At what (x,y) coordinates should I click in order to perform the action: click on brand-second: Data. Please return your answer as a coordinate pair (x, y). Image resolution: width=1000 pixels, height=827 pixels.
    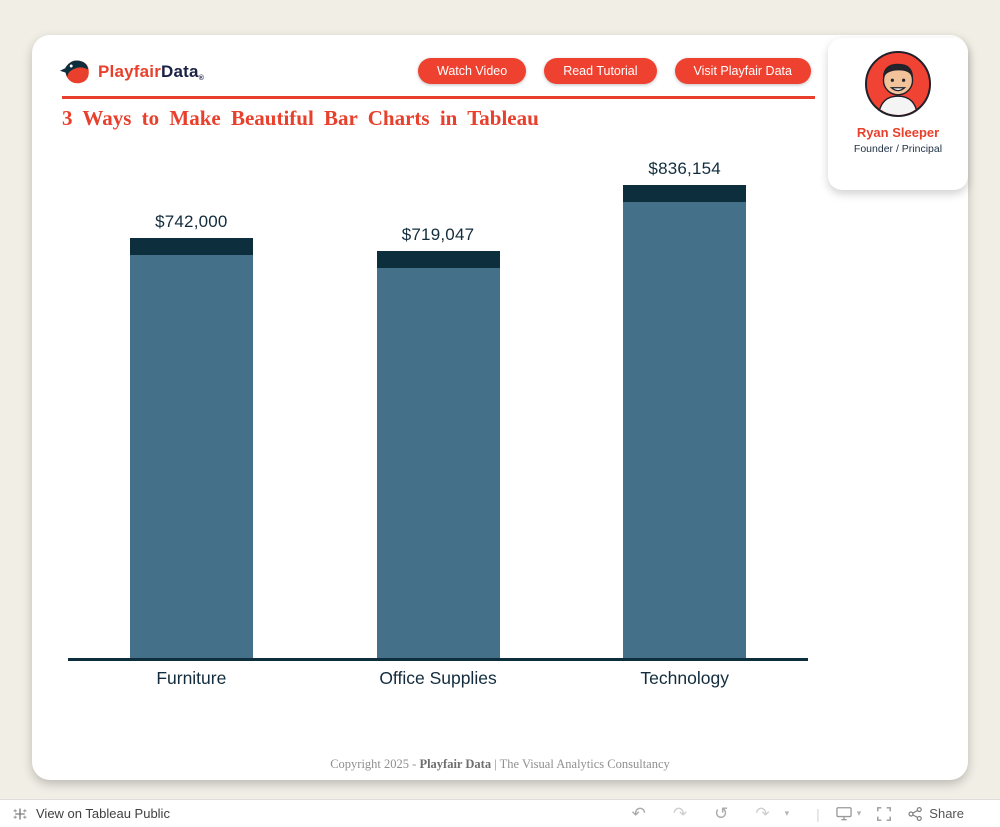
    Looking at the image, I should click on (180, 71).